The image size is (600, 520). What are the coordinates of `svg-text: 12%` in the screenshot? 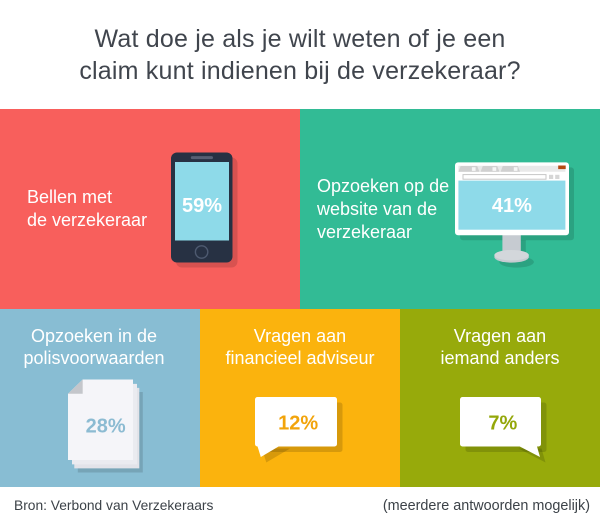 It's located at (298, 424).